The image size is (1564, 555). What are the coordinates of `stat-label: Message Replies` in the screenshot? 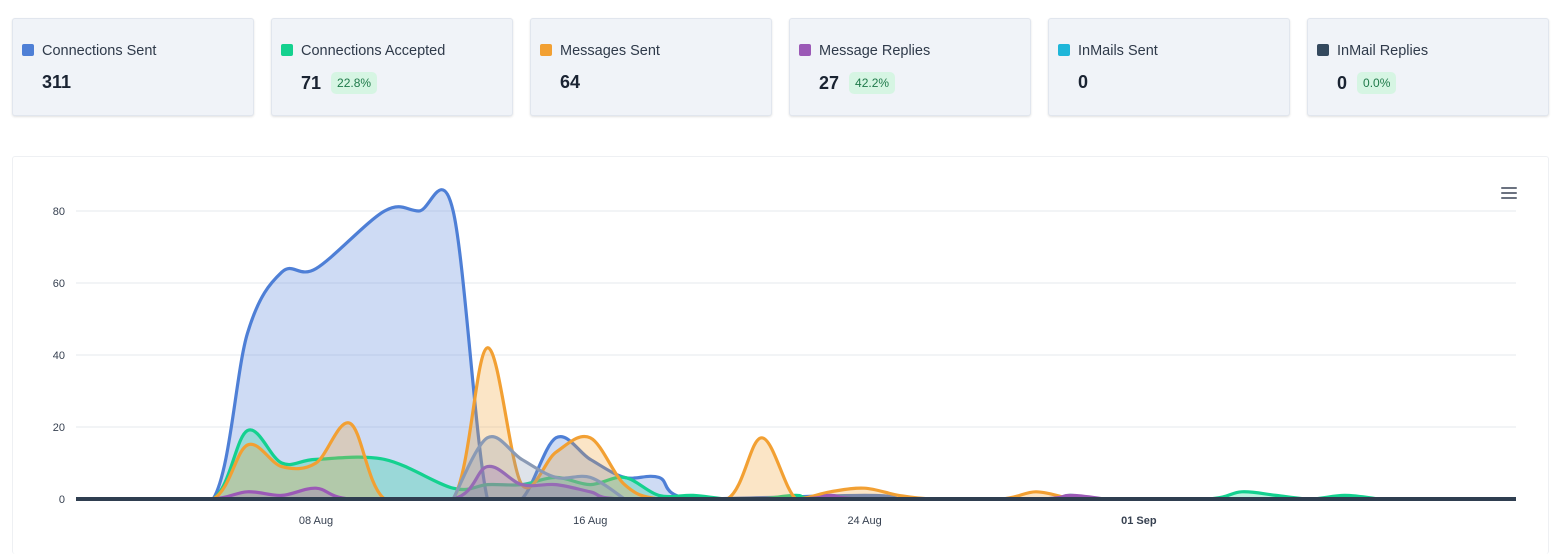 It's located at (875, 51).